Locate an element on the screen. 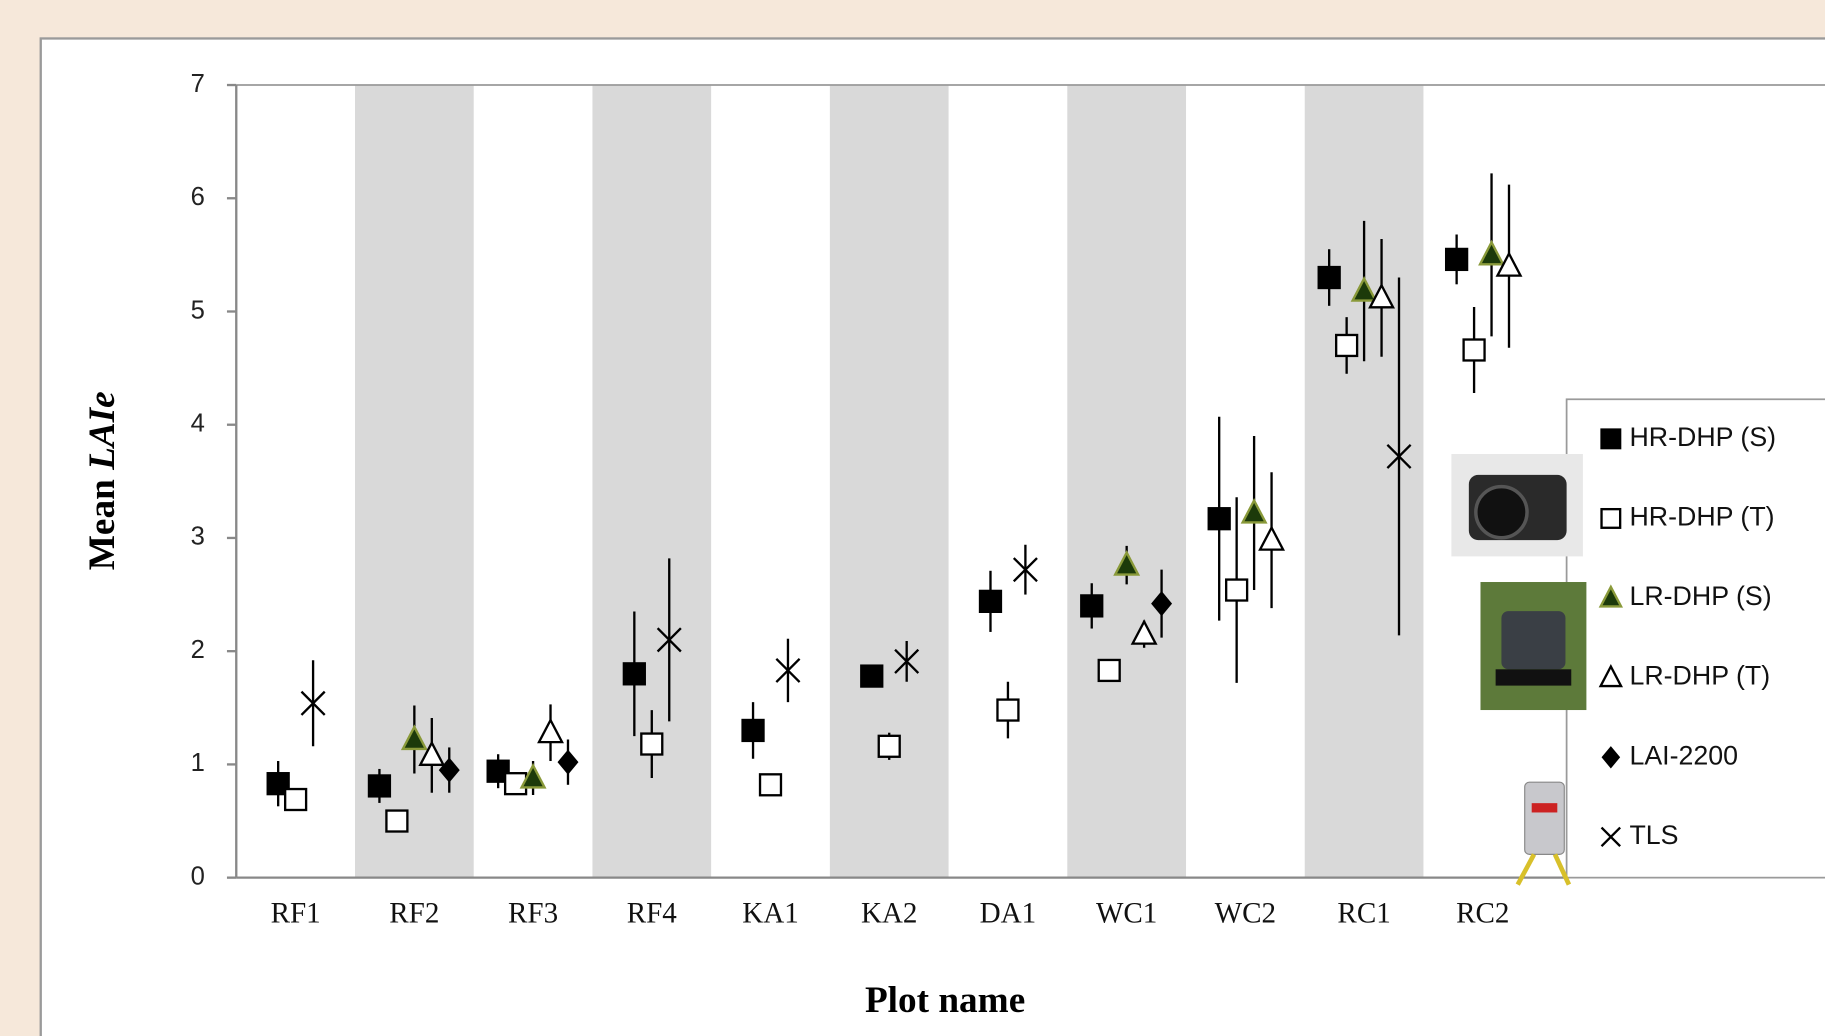 This screenshot has width=1825, height=1036. scanner-photo is located at coordinates (1543, 833).